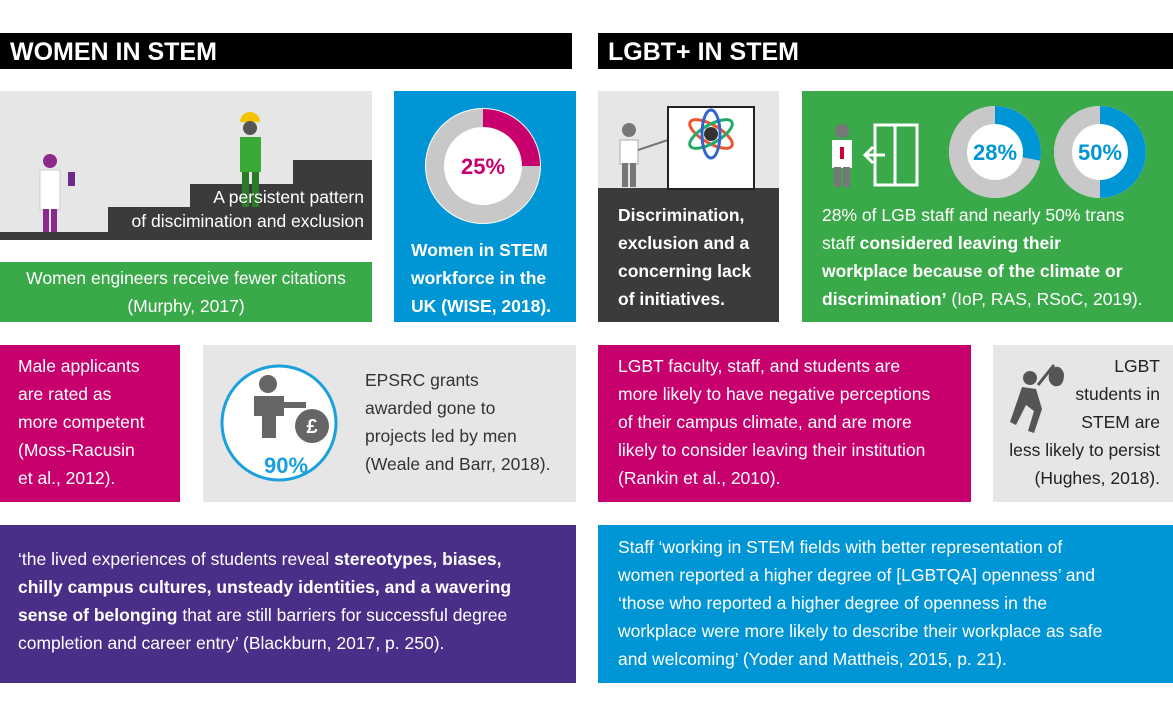  I want to click on text-line: (Weale and Barr, 2018)., so click(457, 464).